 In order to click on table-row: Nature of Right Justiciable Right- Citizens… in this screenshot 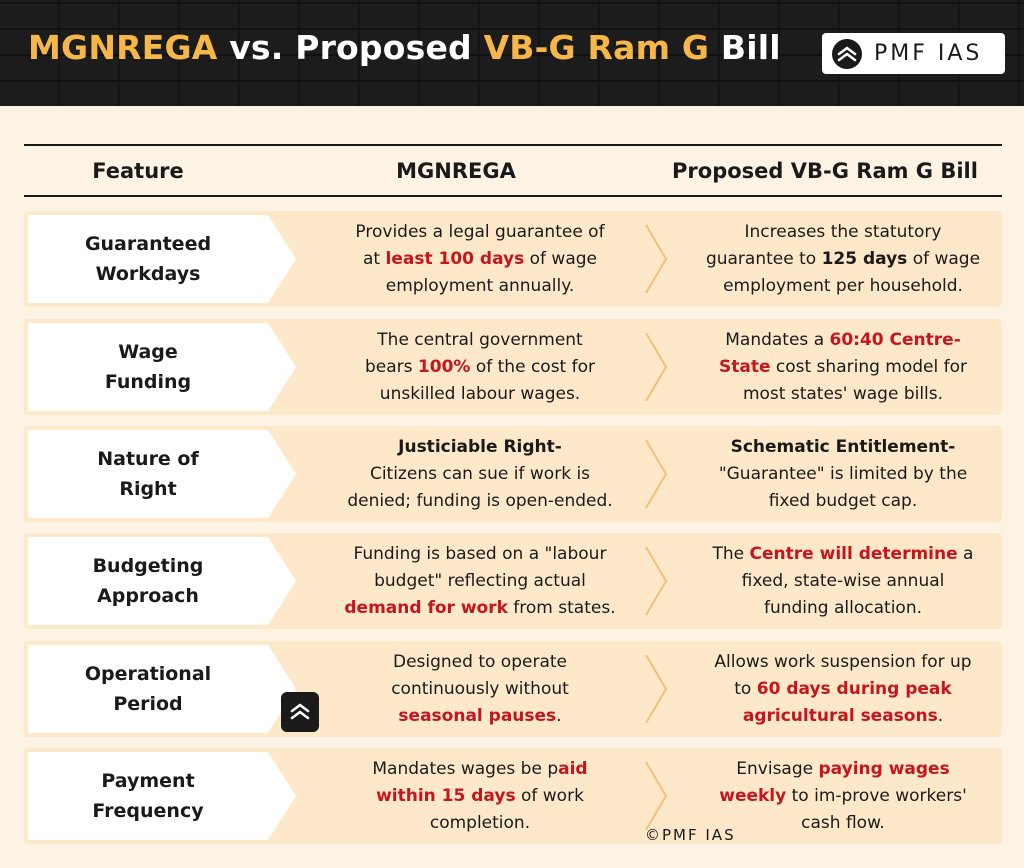, I will do `click(513, 474)`.